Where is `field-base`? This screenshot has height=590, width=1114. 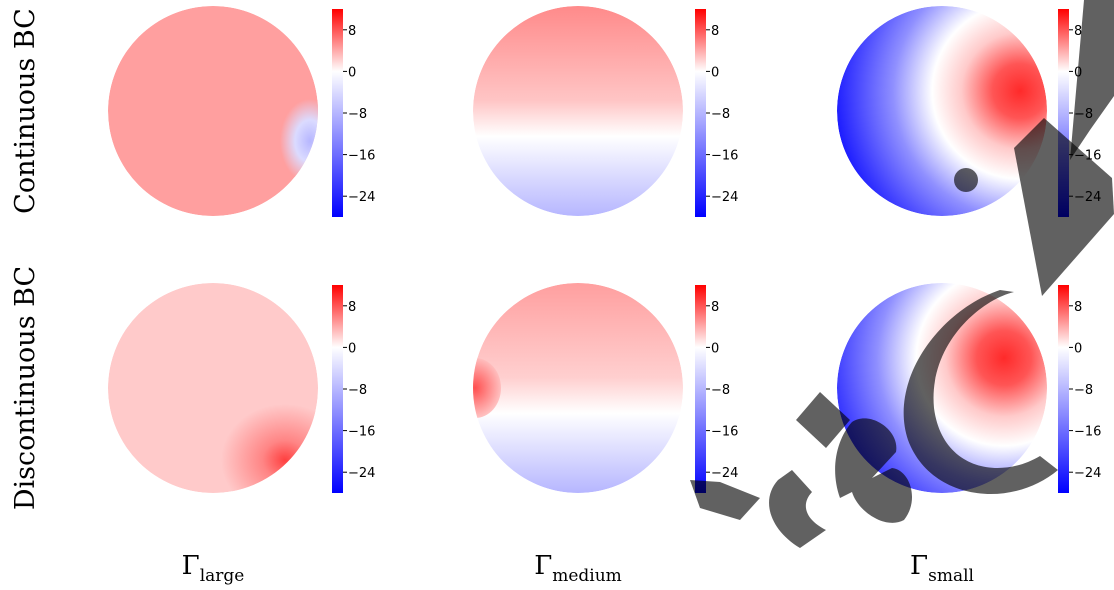 field-base is located at coordinates (213, 111).